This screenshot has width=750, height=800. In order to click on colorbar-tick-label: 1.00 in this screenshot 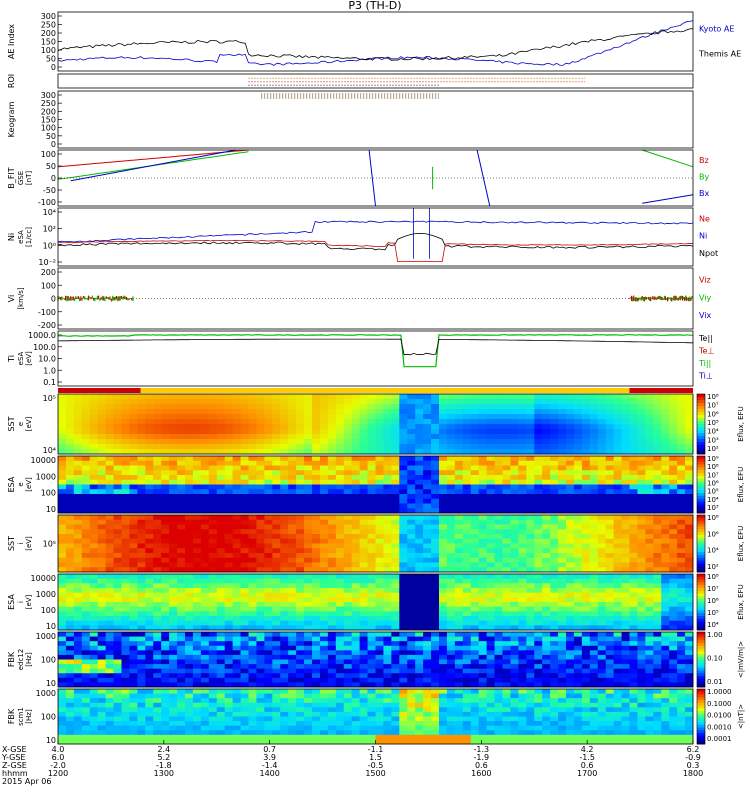, I will do `click(715, 635)`.